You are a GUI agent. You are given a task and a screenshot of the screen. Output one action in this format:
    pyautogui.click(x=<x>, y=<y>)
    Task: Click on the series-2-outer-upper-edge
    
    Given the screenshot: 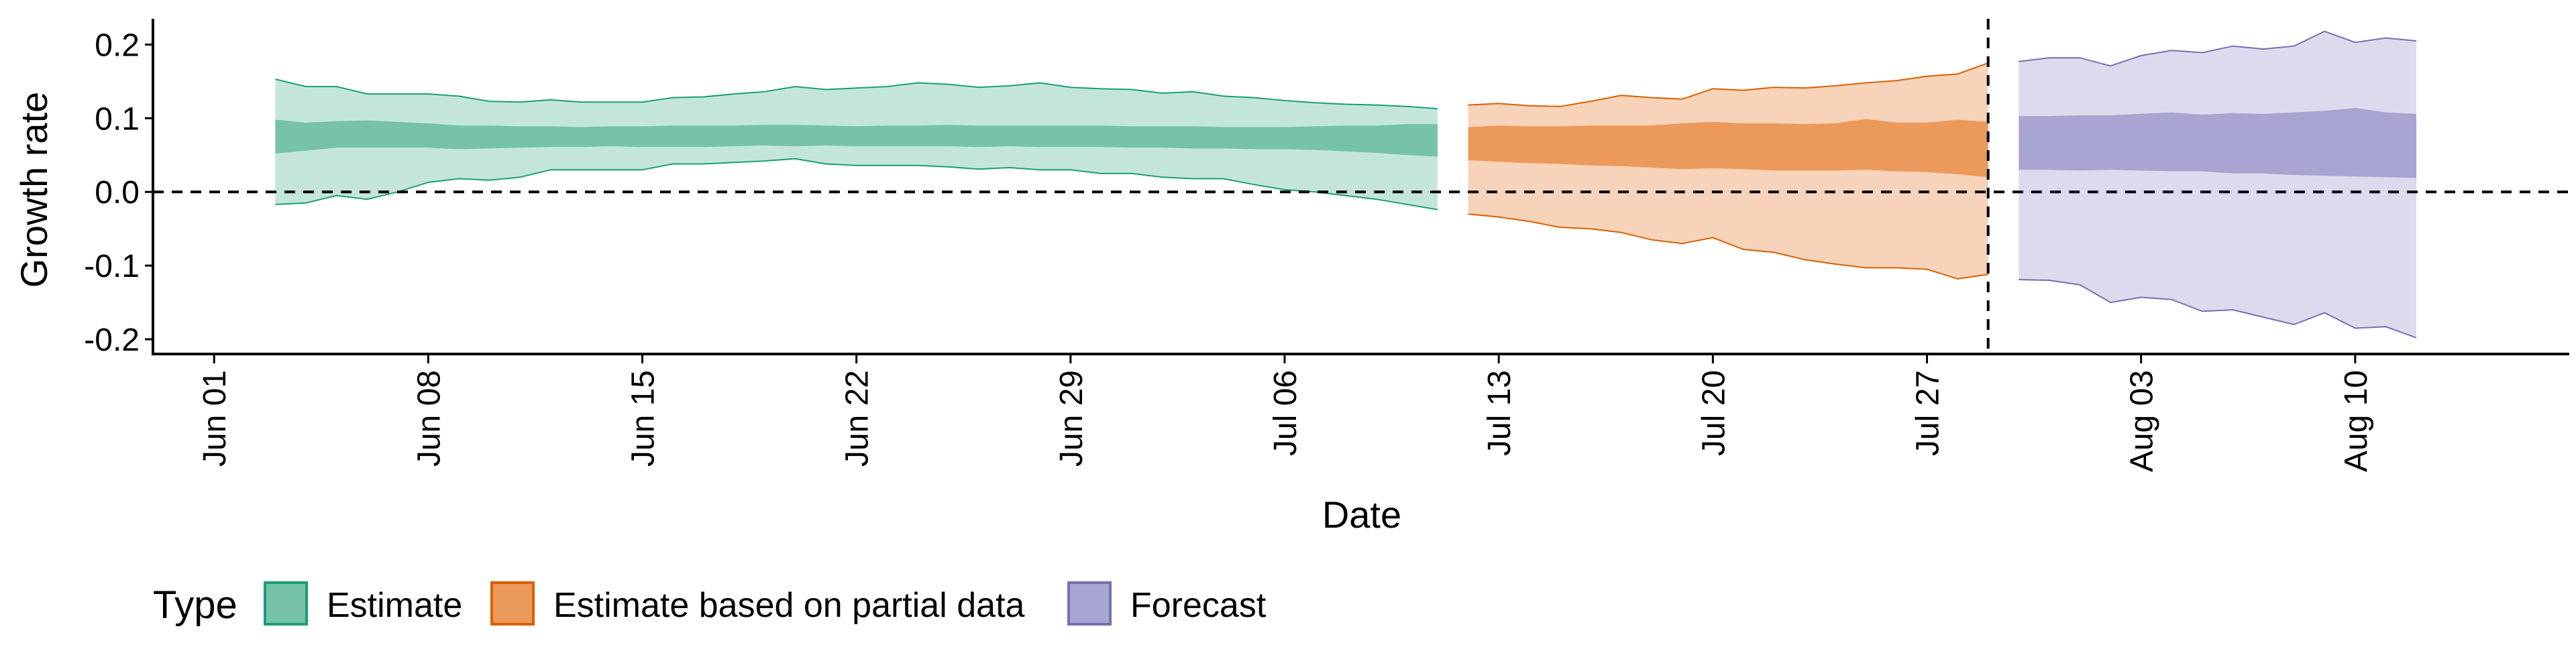 What is the action you would take?
    pyautogui.click(x=2218, y=48)
    